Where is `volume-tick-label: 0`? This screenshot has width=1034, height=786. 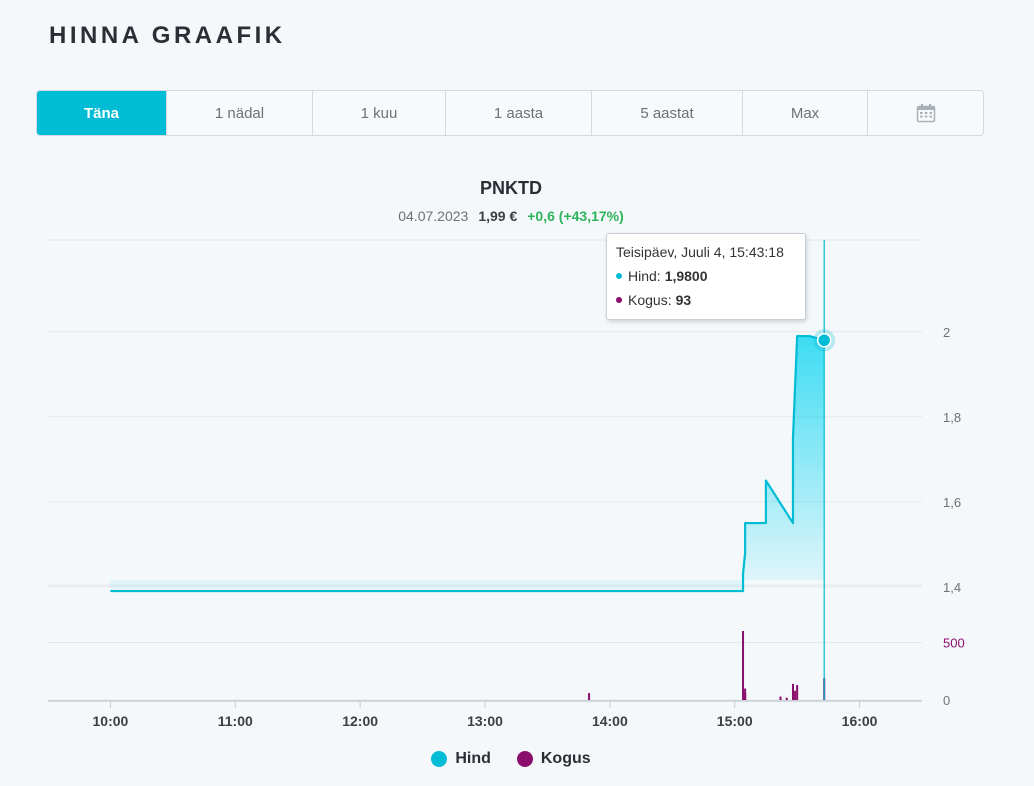 volume-tick-label: 0 is located at coordinates (946, 700).